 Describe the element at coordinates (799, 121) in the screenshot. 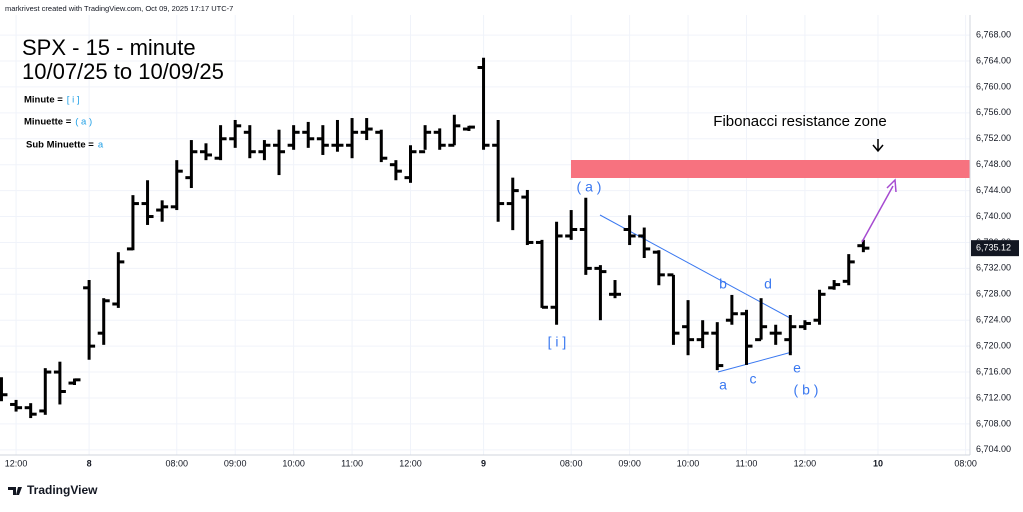

I see `fib-label: Fibonacci resistance zone` at that location.